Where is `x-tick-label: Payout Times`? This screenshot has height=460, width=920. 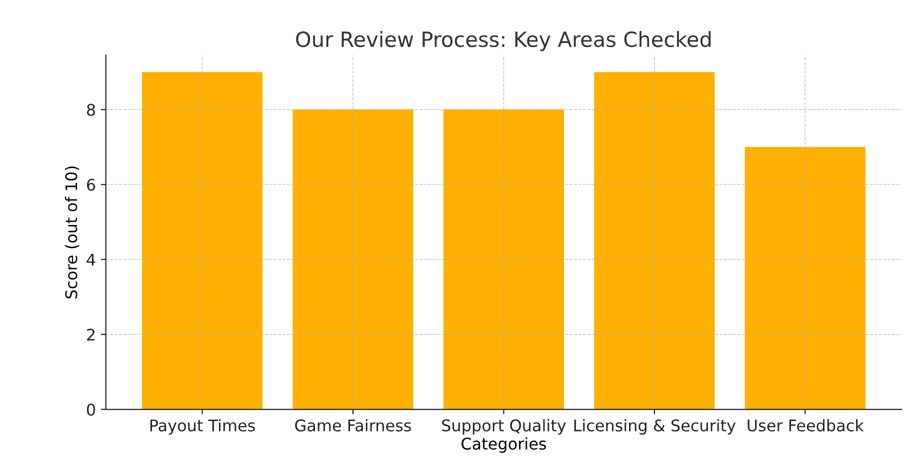
x-tick-label: Payout Times is located at coordinates (202, 427).